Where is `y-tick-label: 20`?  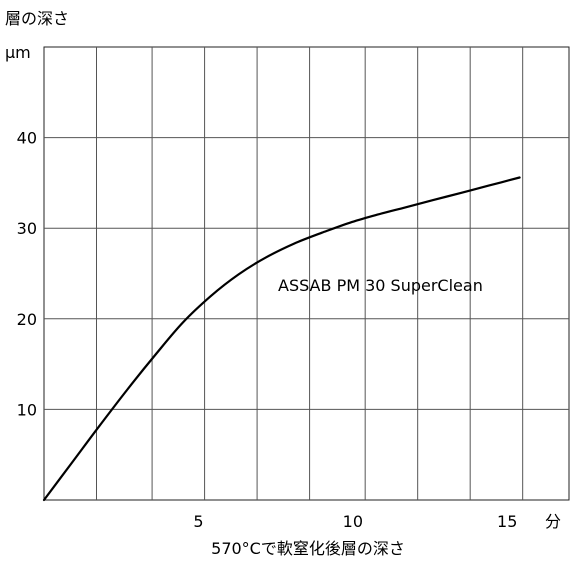 y-tick-label: 20 is located at coordinates (27, 319).